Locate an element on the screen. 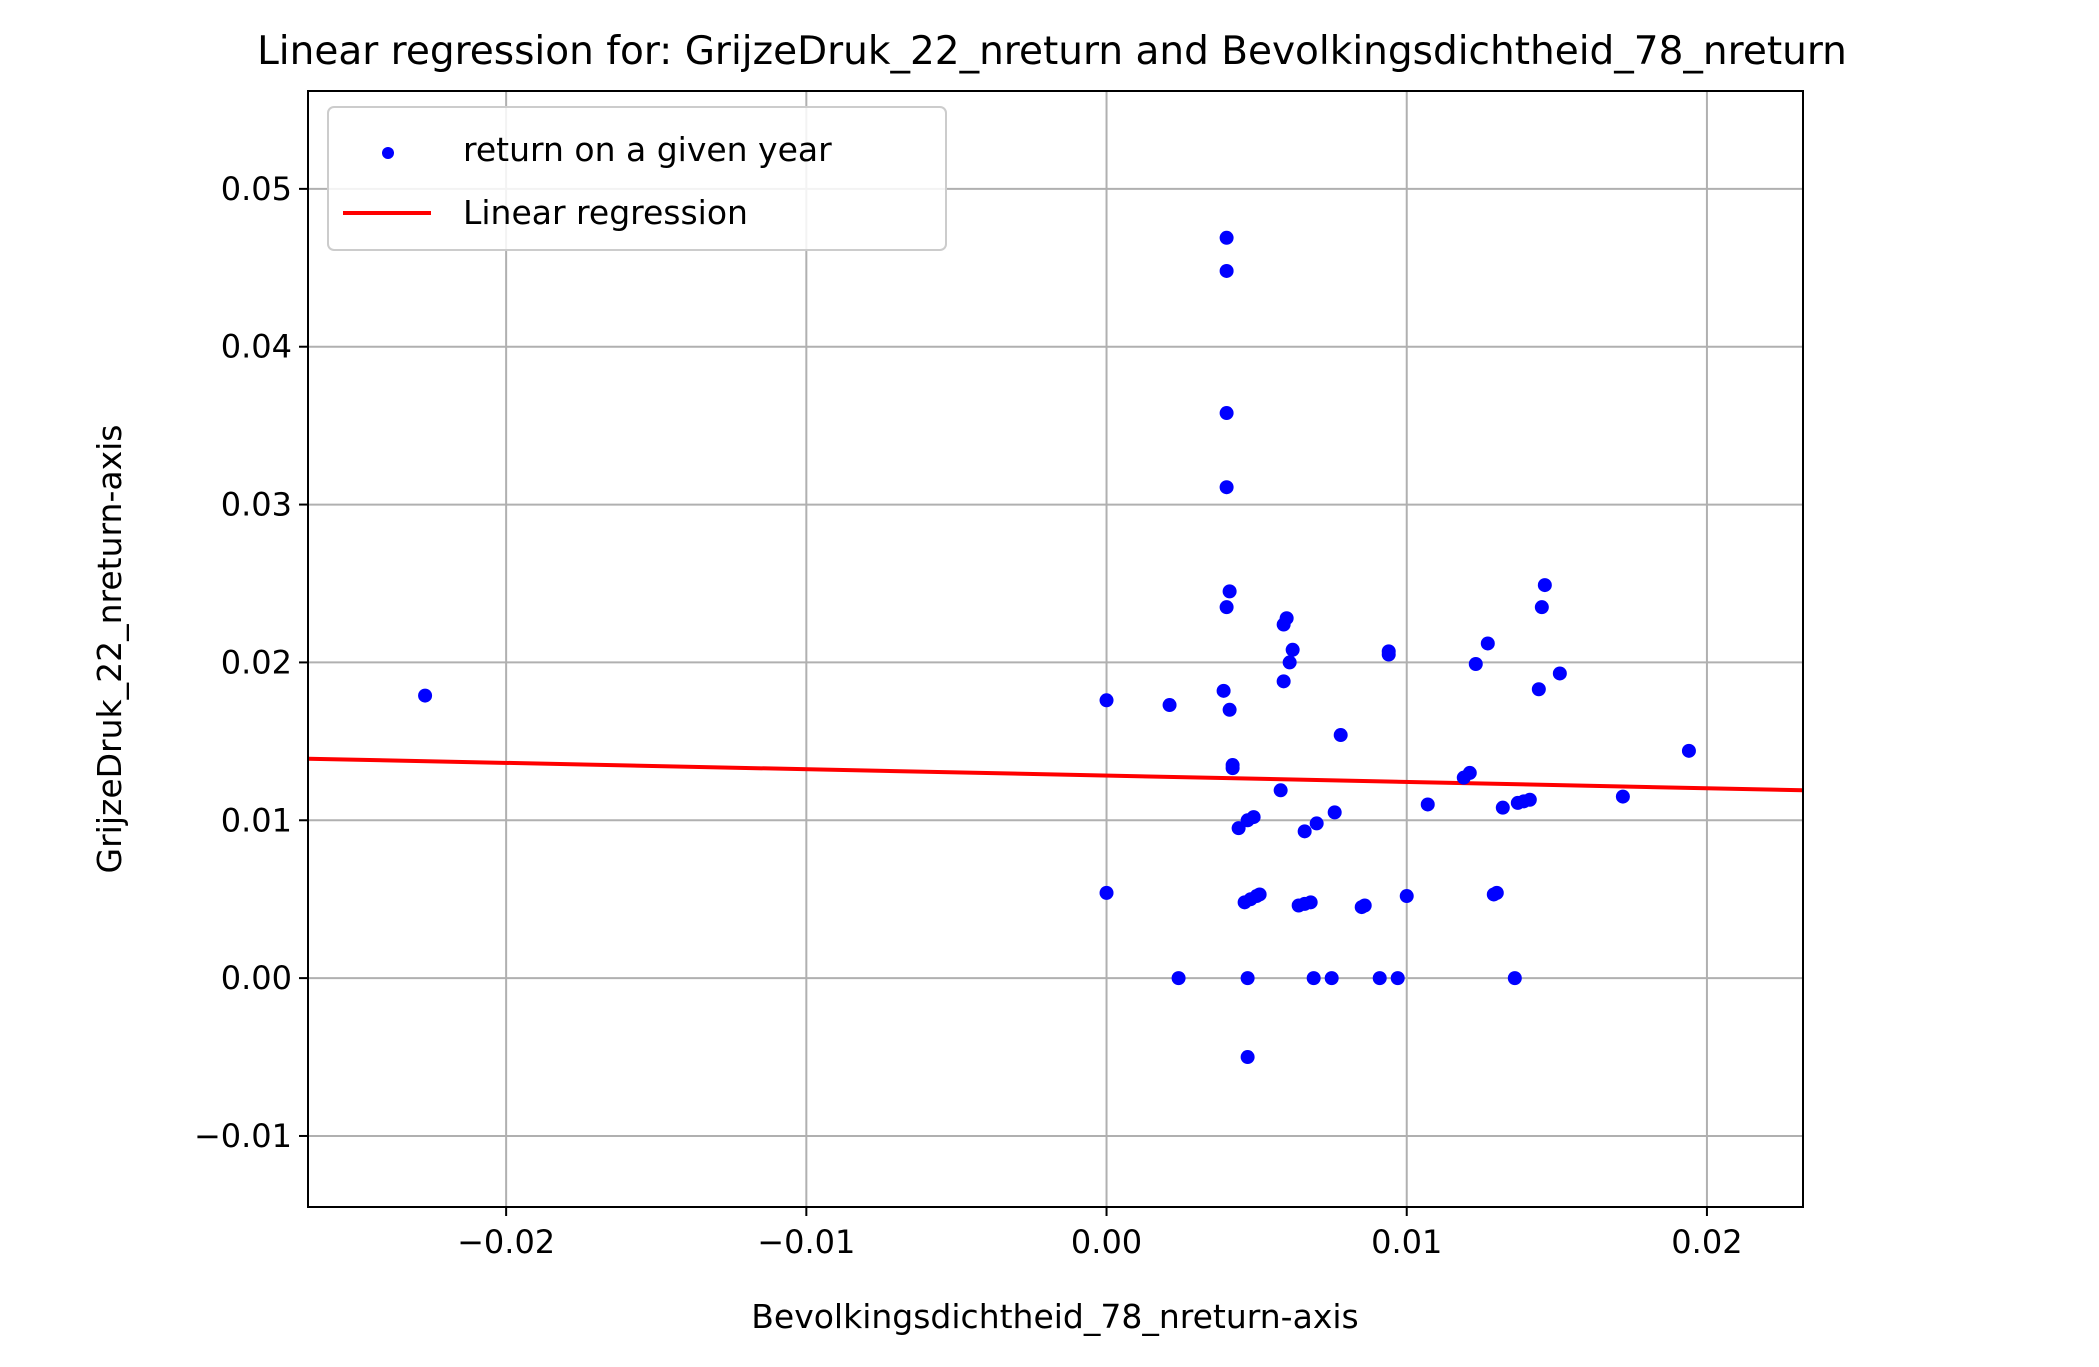 Image resolution: width=2099 pixels, height=1367 pixels. x-axis-title: Bevolkingsdichtheid_78_nreturn-axis is located at coordinates (1054, 1316).